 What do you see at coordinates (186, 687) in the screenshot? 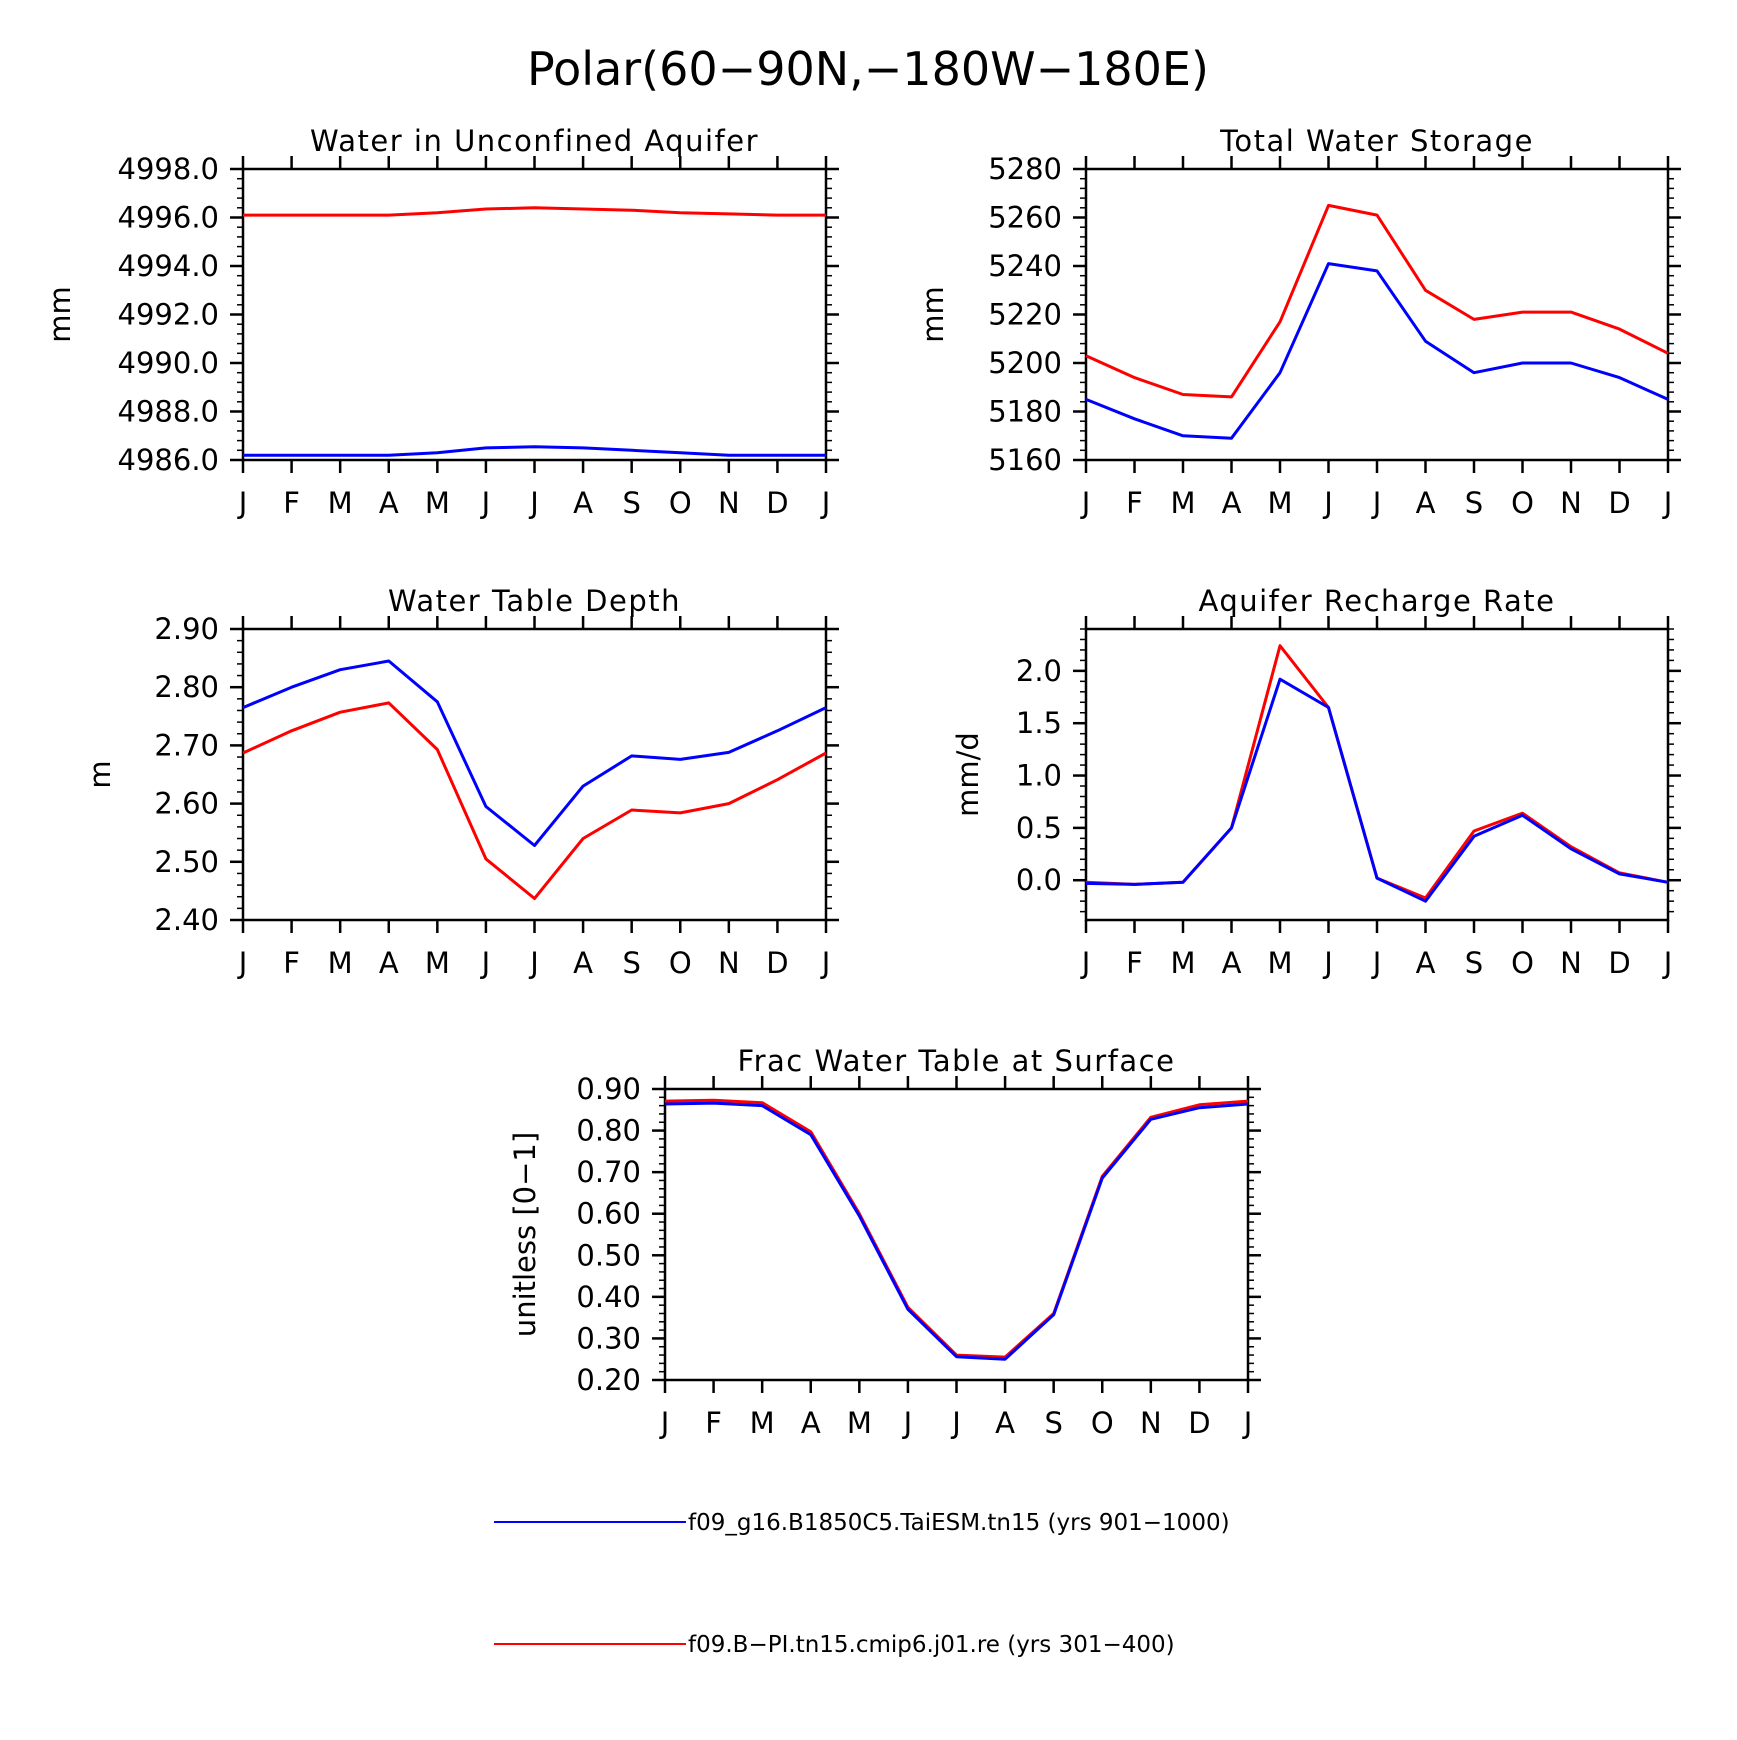
I see `y-tick-label: 2.80` at bounding box center [186, 687].